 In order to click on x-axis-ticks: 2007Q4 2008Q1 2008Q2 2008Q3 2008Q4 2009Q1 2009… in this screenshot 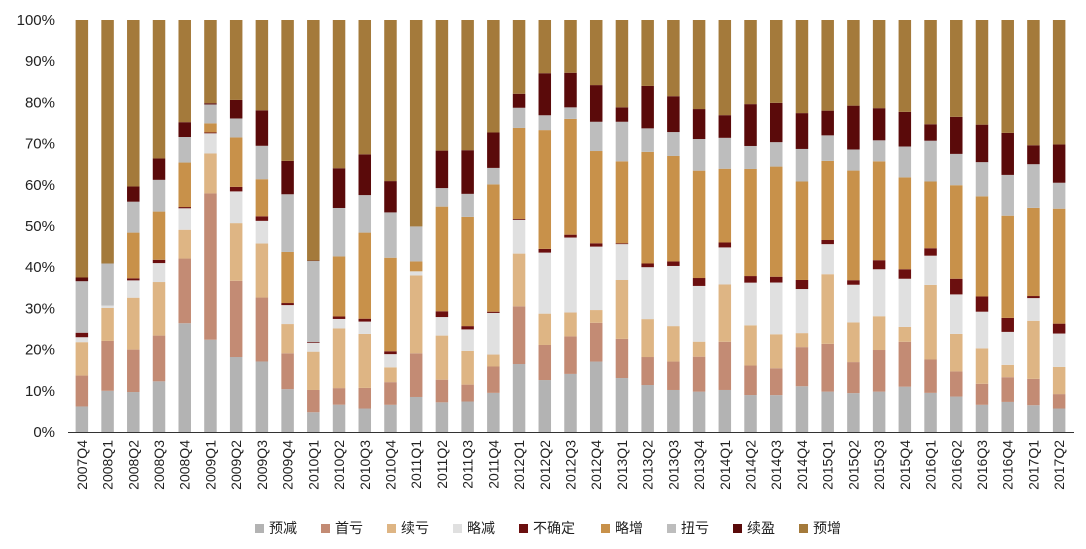, I will do `click(570, 465)`.